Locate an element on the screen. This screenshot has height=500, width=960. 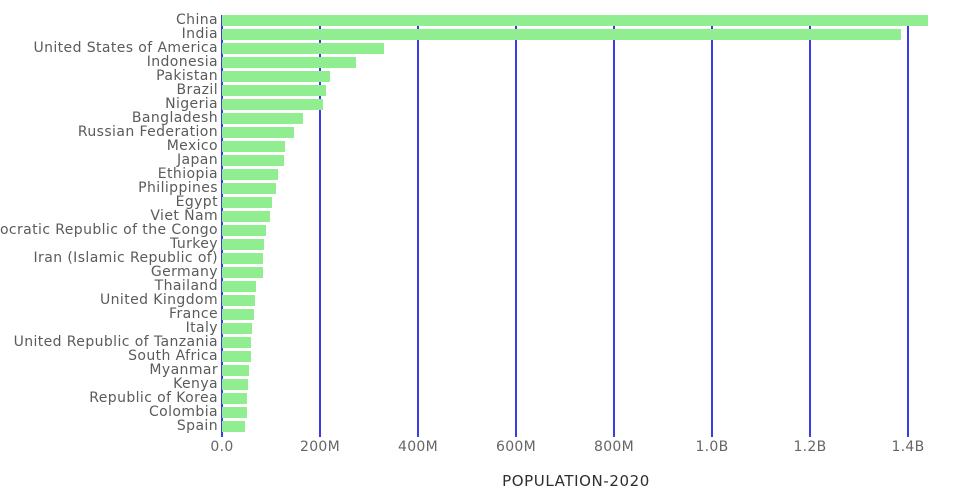
y-axis-label: Japan is located at coordinates (197, 160).